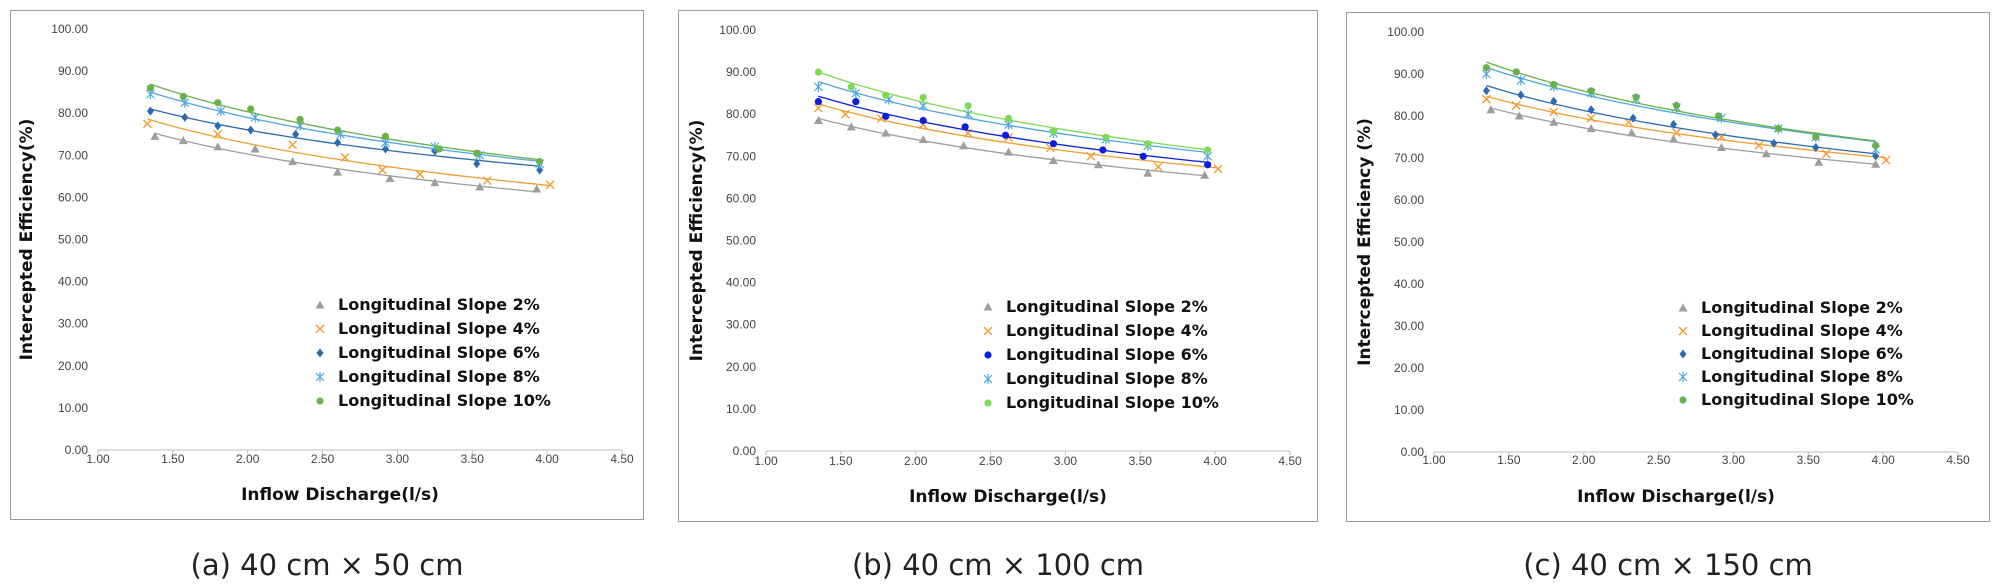 This screenshot has width=1994, height=586. I want to click on caption-a: (a) 40 cm × 50 cm, so click(327, 565).